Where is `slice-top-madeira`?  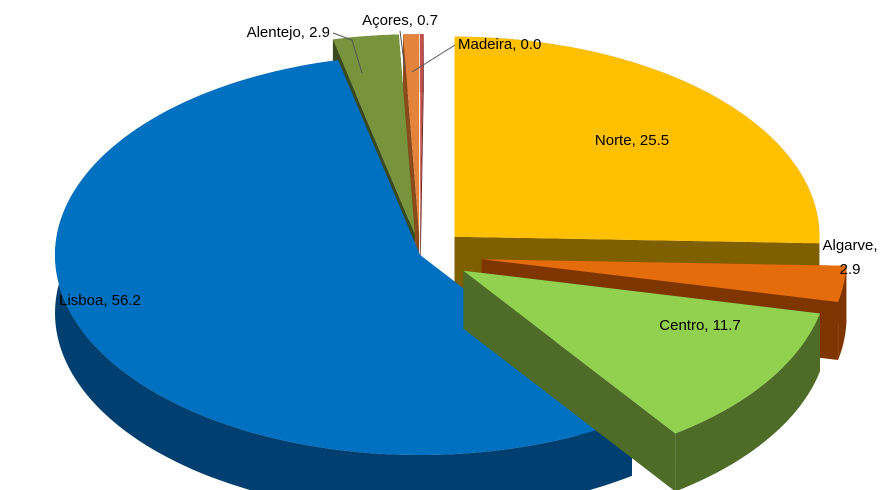
slice-top-madeira is located at coordinates (422, 134).